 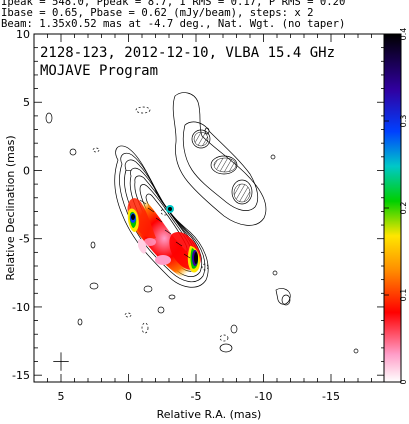 I want to click on map-title: 2128-123, 2012-12-10, VLBA 15.4 GHz, so click(x=187, y=53).